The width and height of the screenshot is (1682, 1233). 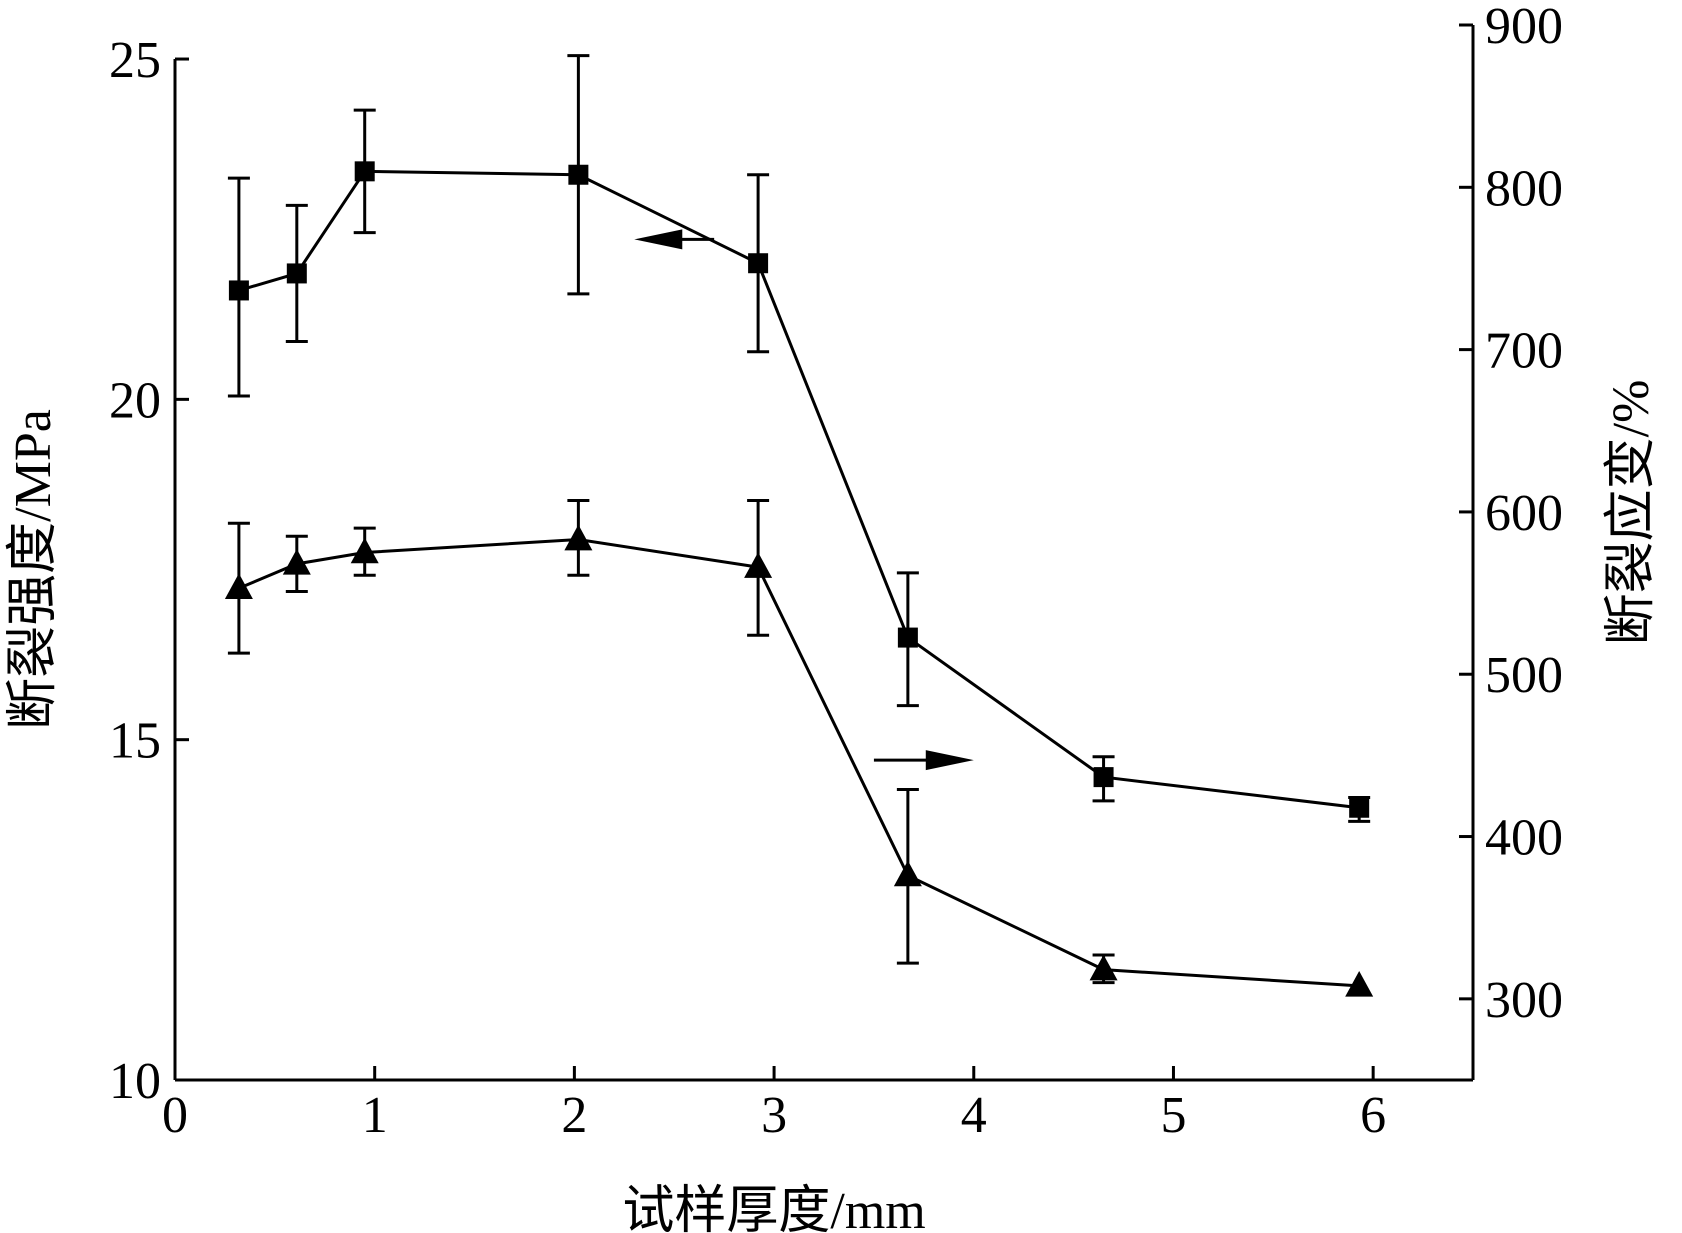 I want to click on x-tick-label: 4, so click(x=974, y=1115).